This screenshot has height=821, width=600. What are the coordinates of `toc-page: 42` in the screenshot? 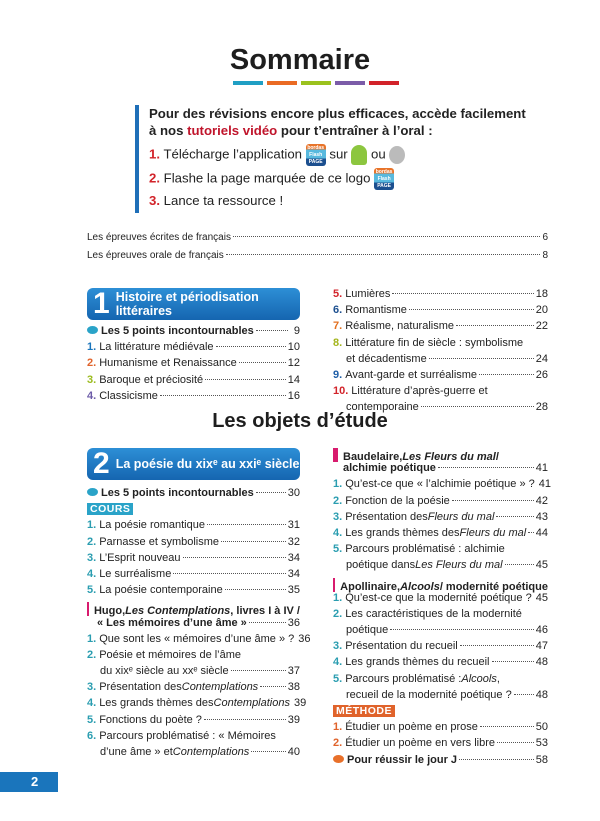 It's located at (541, 500).